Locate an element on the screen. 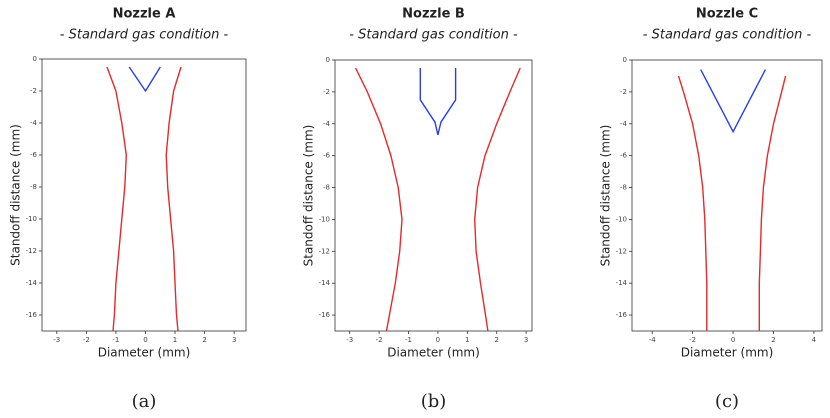 The width and height of the screenshot is (830, 418). caption: (c) is located at coordinates (727, 401).